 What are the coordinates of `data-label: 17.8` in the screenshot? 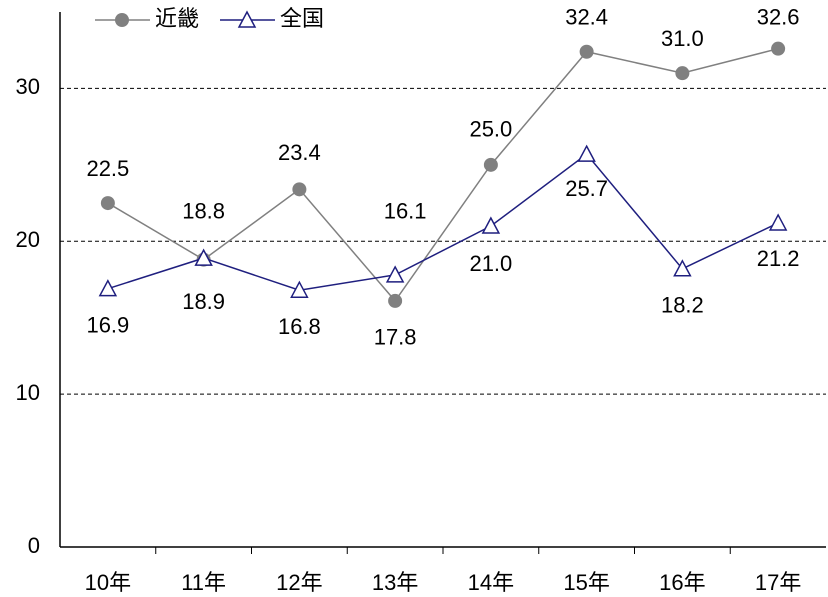 It's located at (395, 337).